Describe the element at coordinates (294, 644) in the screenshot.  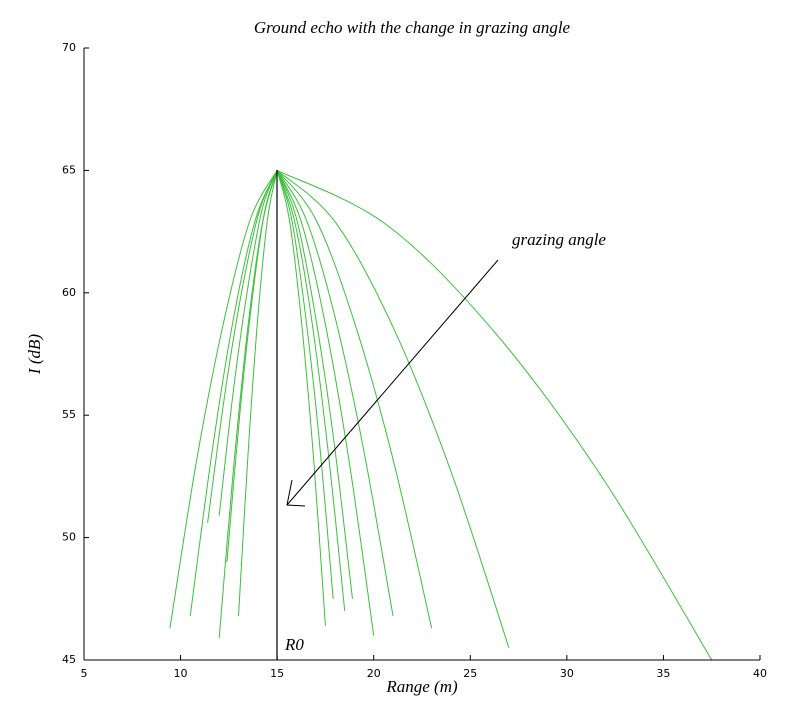
I see `annotation: R0` at that location.